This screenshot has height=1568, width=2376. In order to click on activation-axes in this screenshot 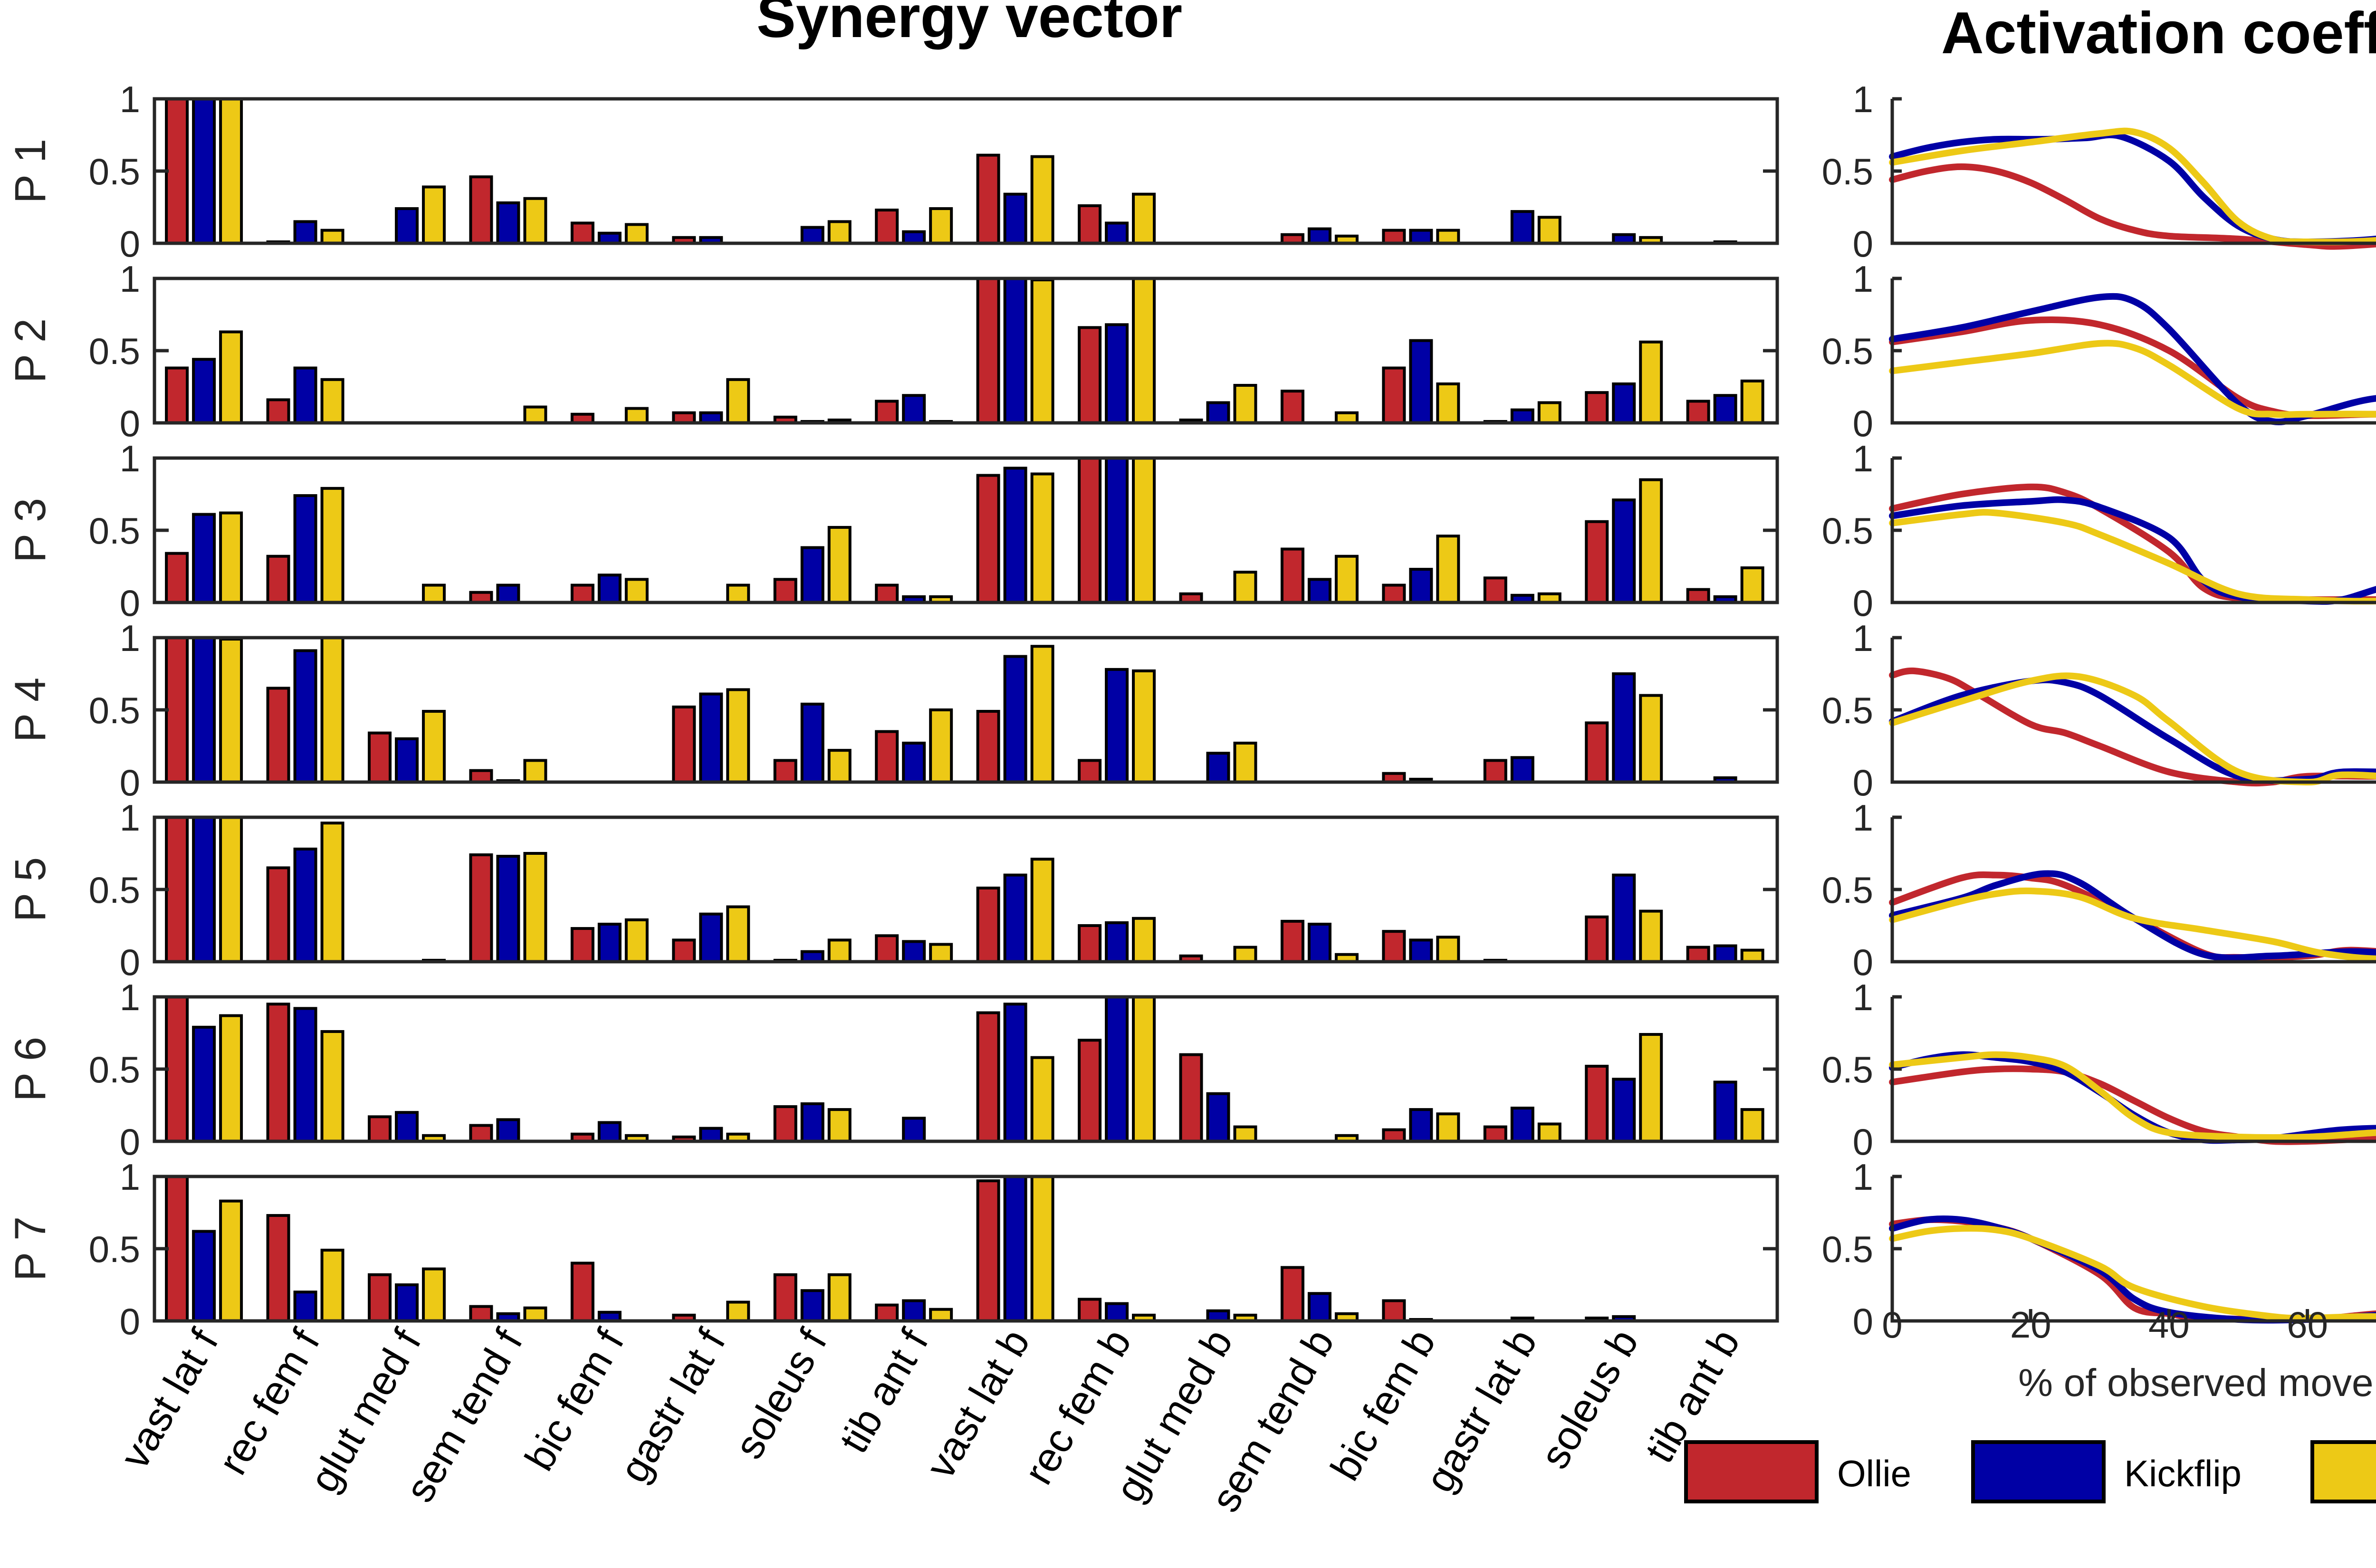, I will do `click(2133, 172)`.